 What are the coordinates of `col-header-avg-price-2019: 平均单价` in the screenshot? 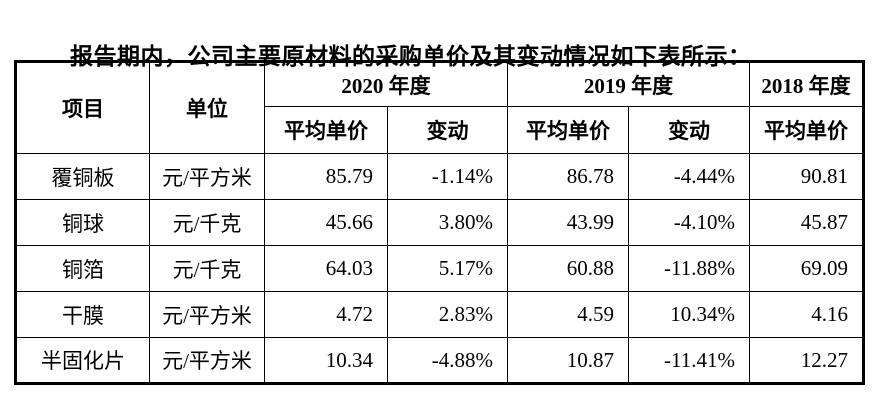 It's located at (568, 130).